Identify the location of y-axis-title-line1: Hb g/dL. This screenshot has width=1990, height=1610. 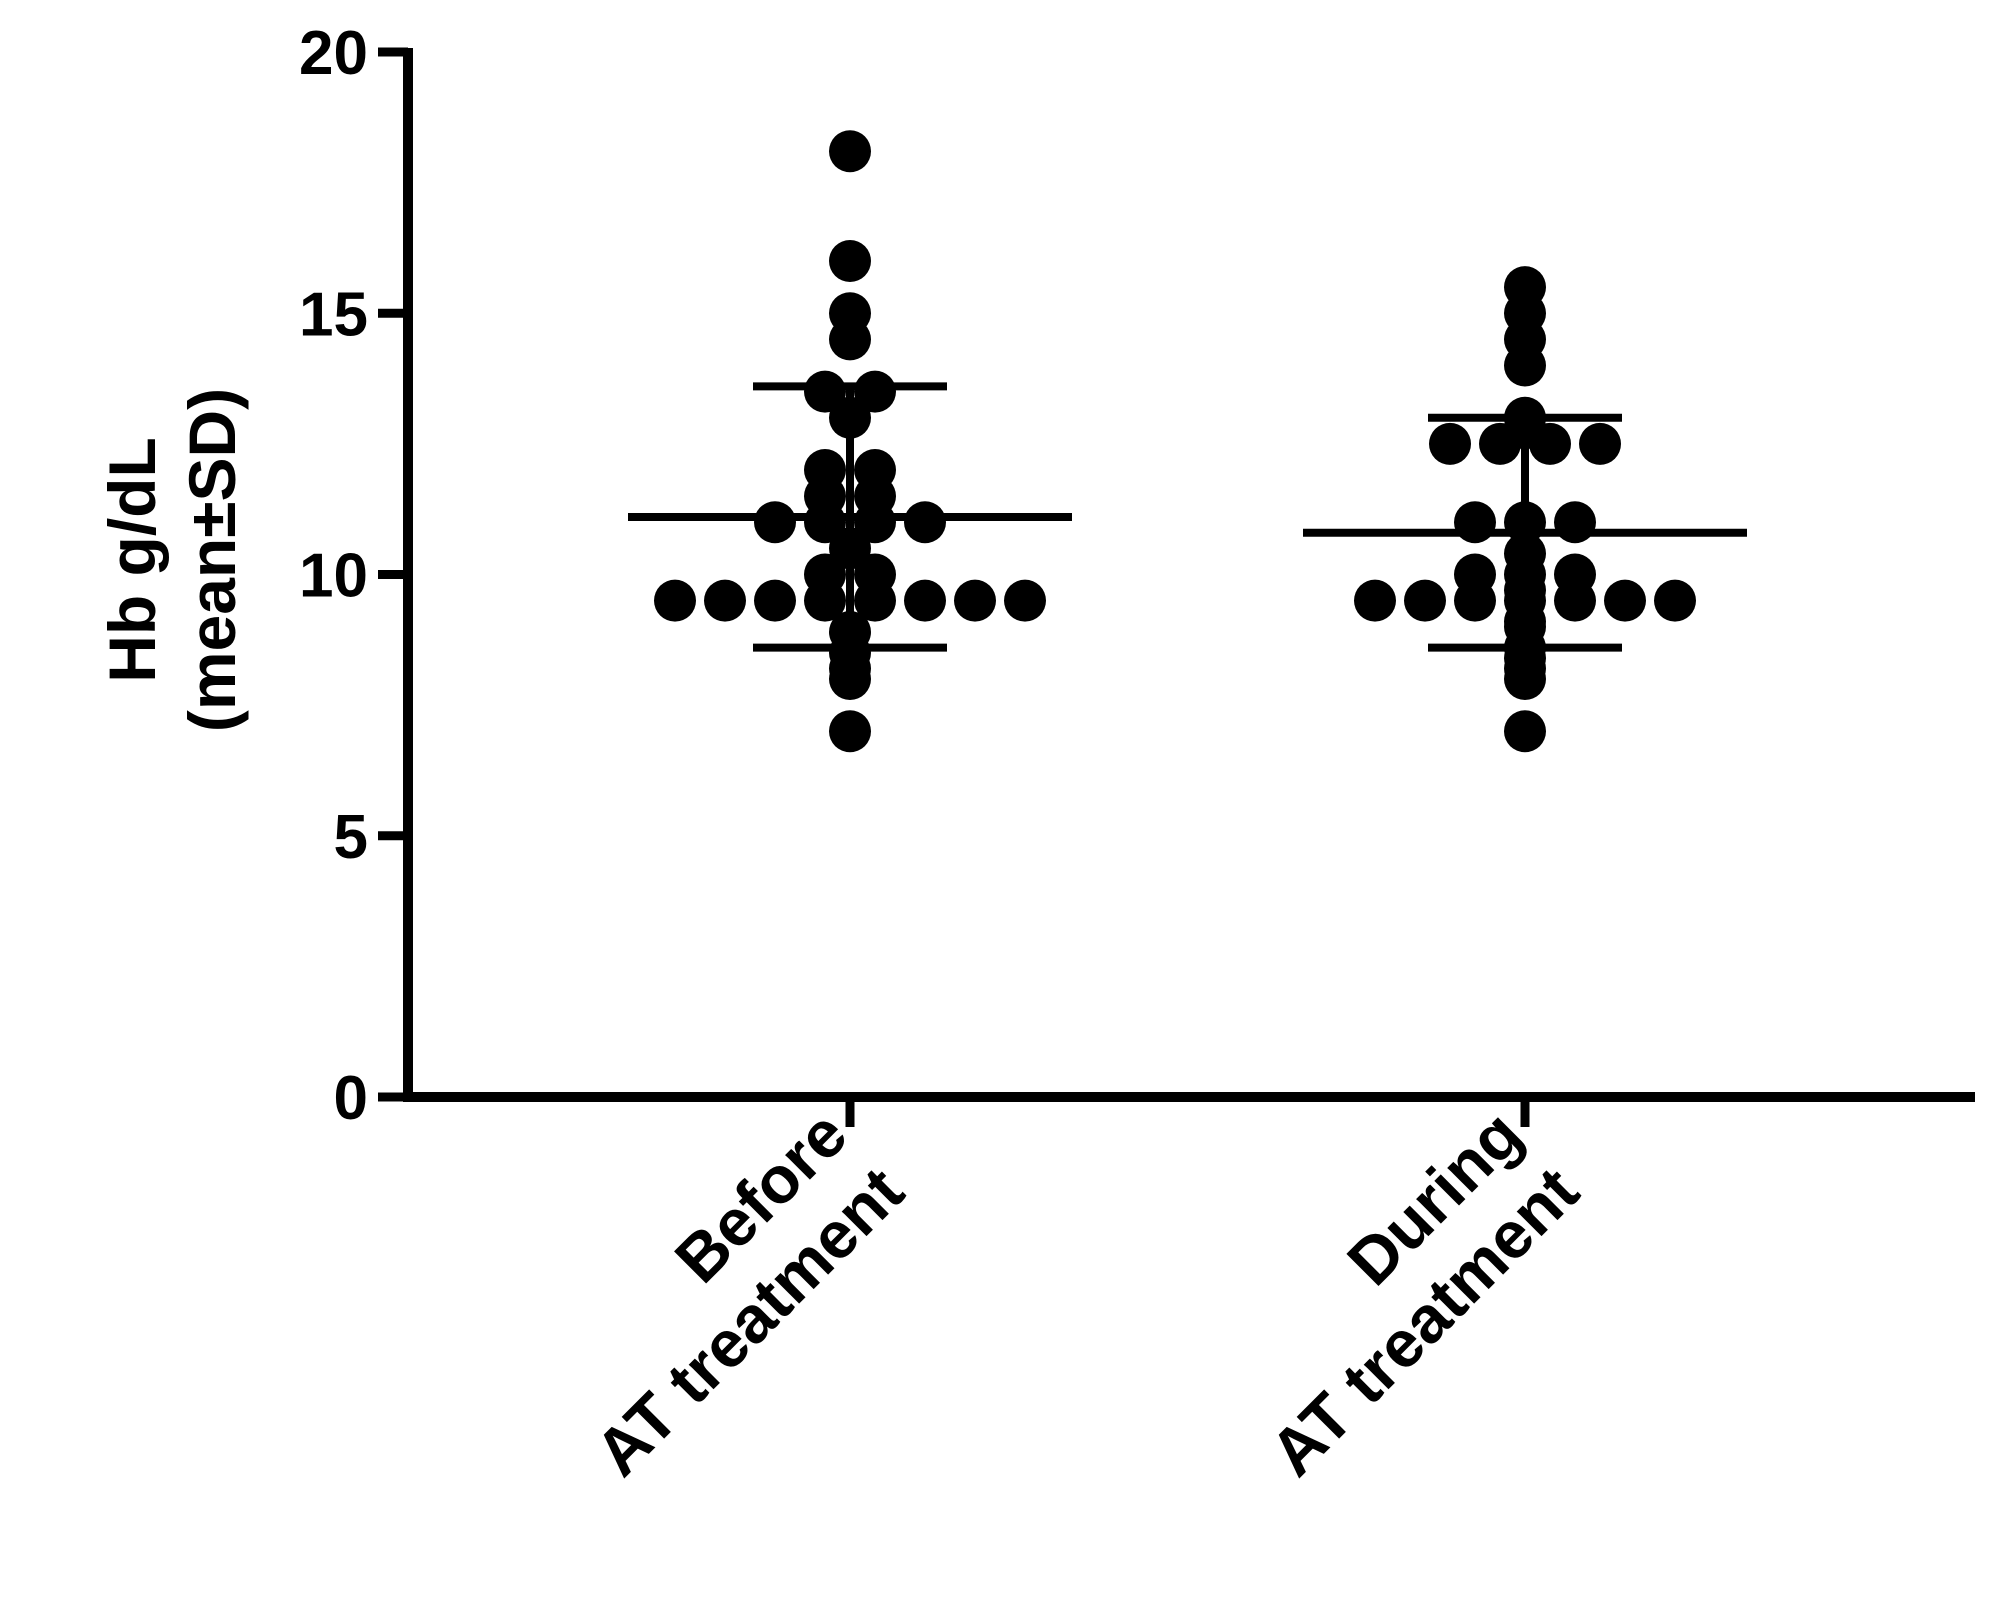
(132, 560).